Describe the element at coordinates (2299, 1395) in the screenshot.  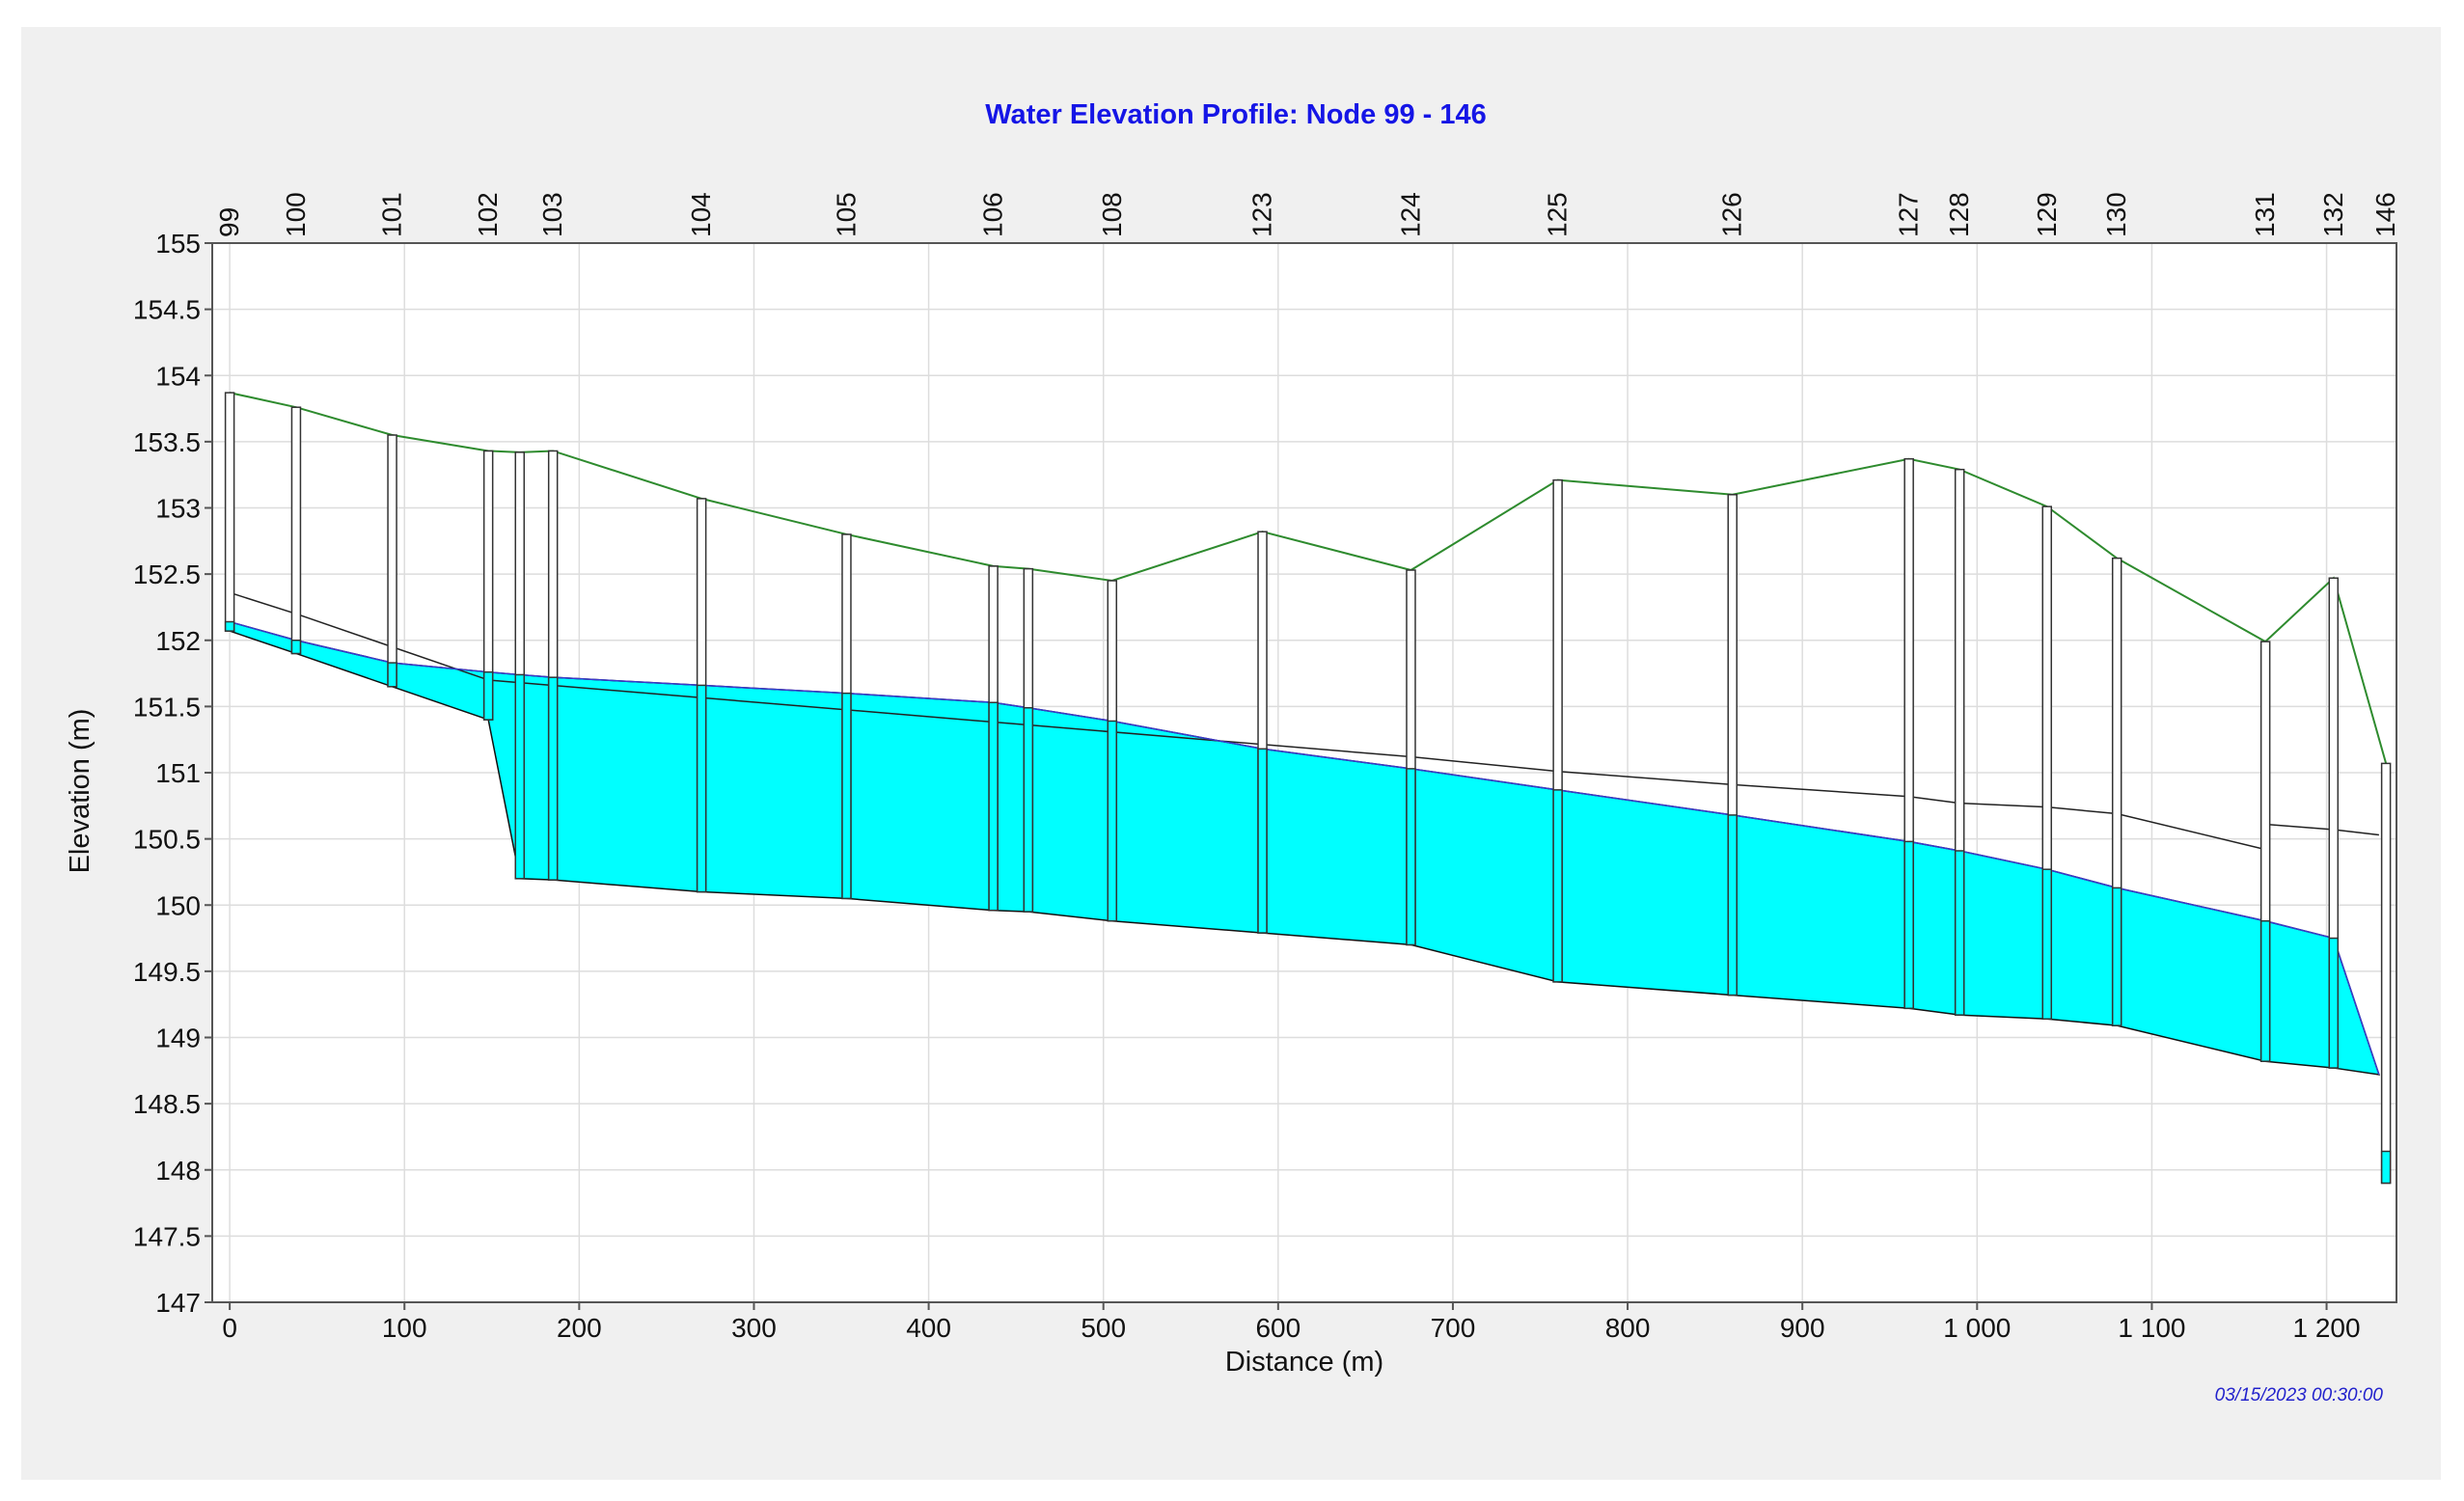
I see `timestamp: 03/15/2023 00:30:00` at that location.